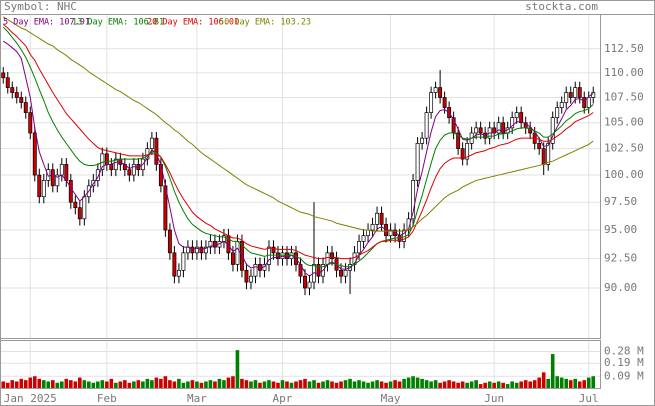 The image size is (655, 406). What do you see at coordinates (620, 229) in the screenshot?
I see `y-tick-label: 95.00` at bounding box center [620, 229].